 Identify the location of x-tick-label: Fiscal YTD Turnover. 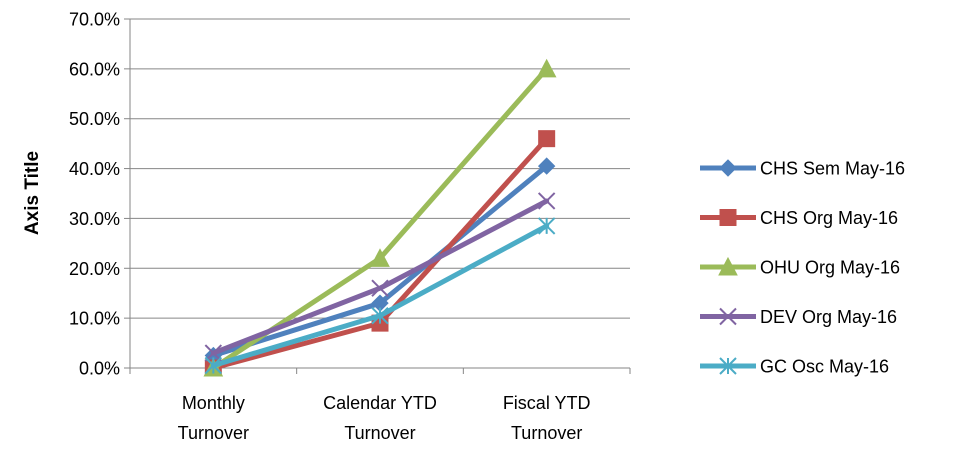
(547, 418).